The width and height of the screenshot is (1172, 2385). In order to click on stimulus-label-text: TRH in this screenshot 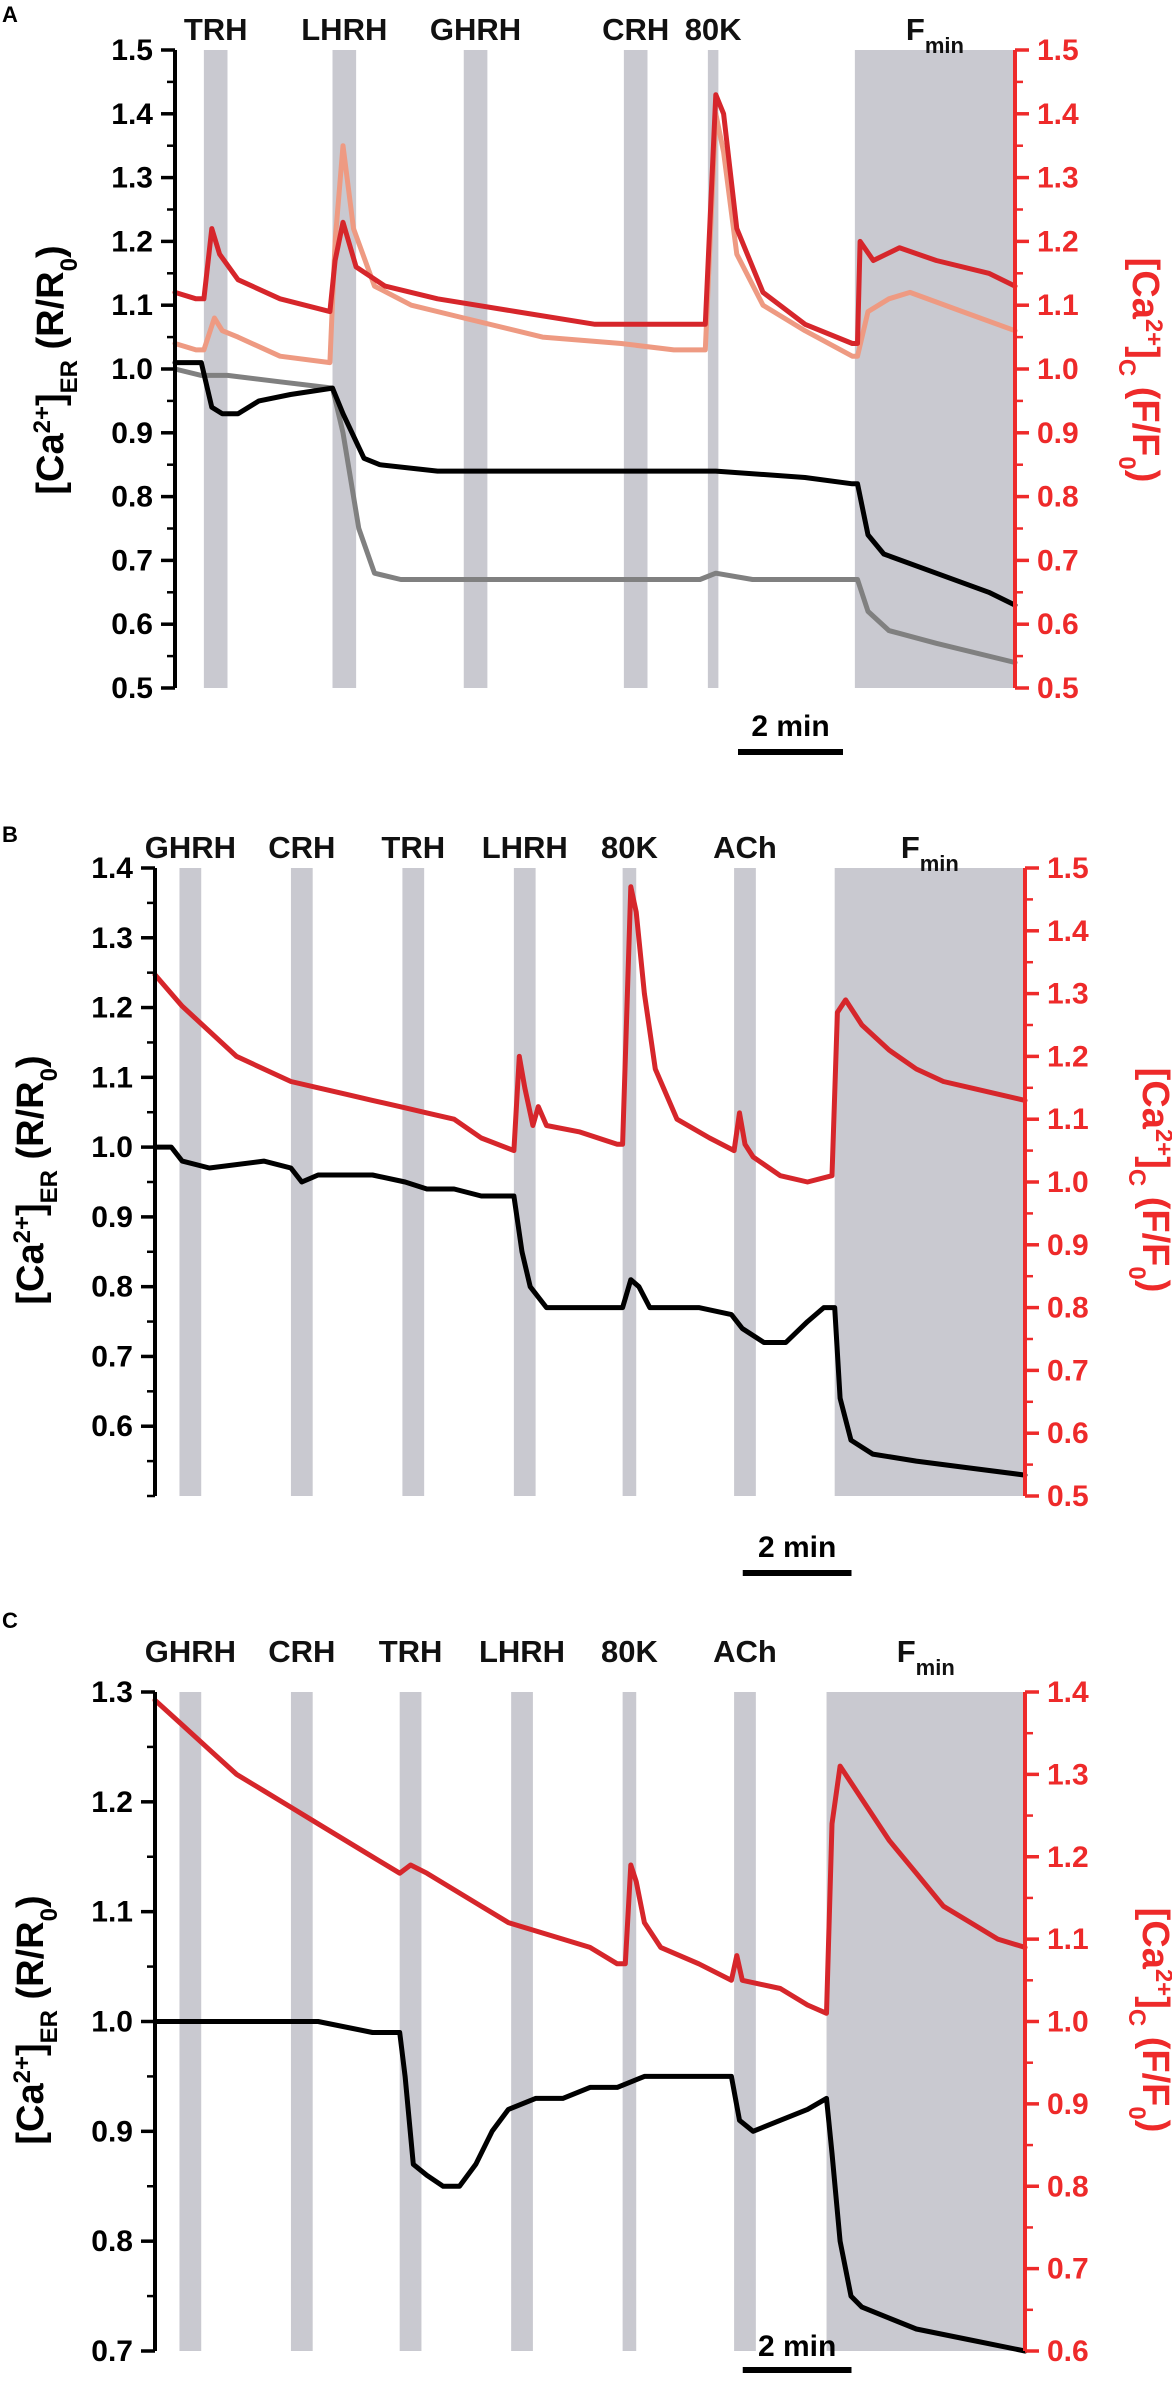, I will do `click(413, 847)`.